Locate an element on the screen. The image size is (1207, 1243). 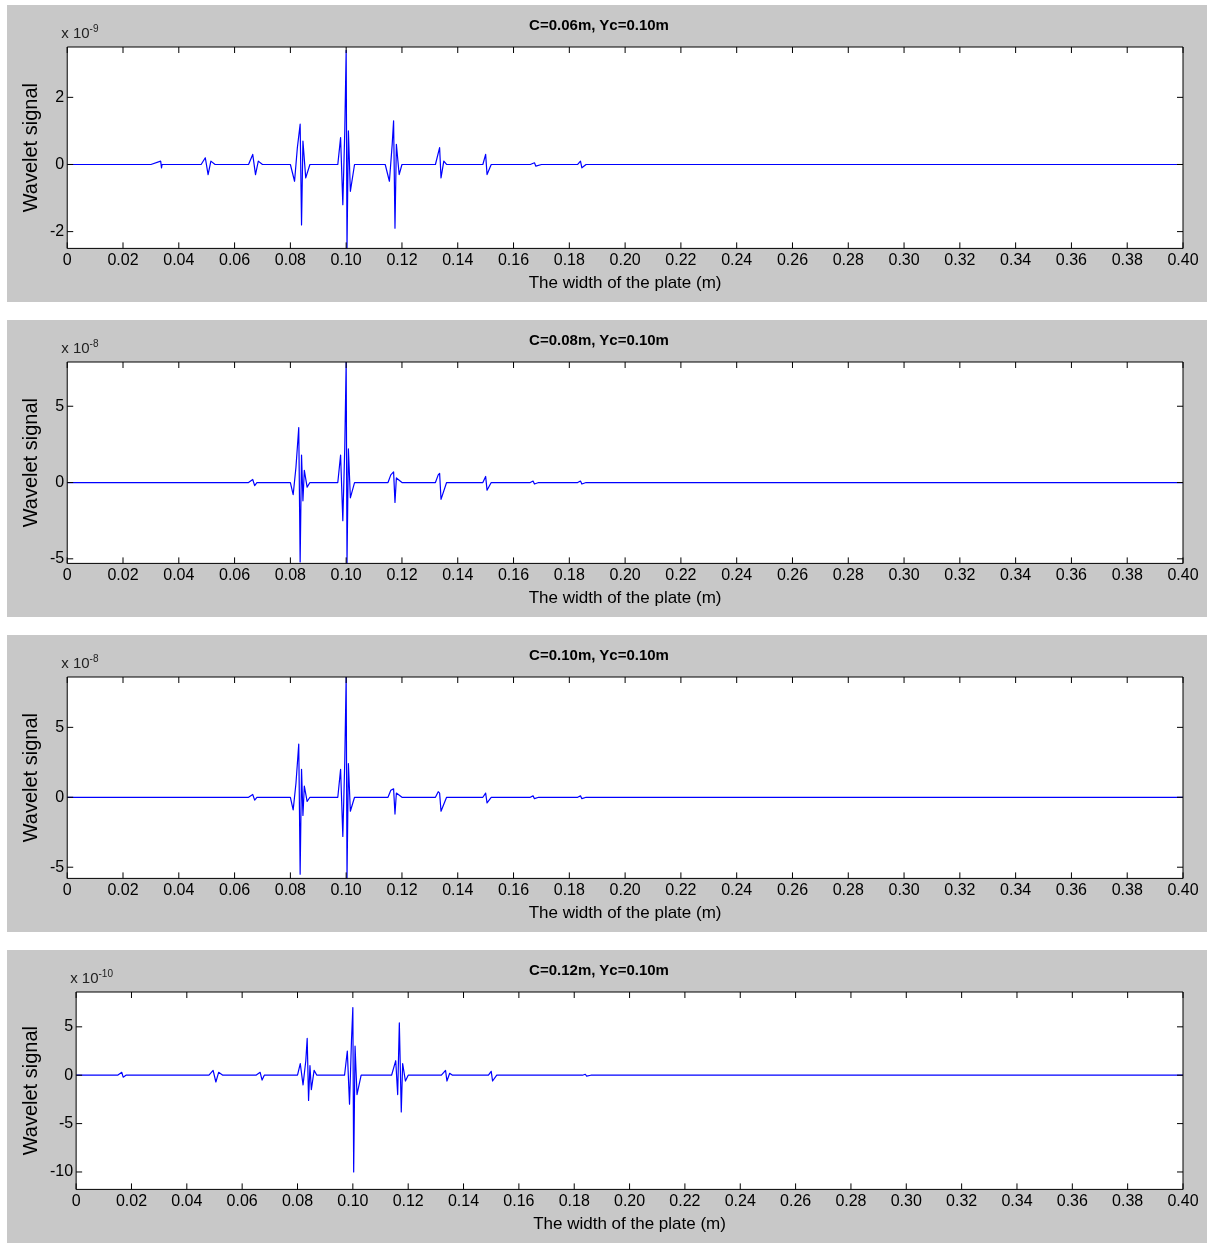
text: x 10$^{-10}$ is located at coordinates (91, 977).